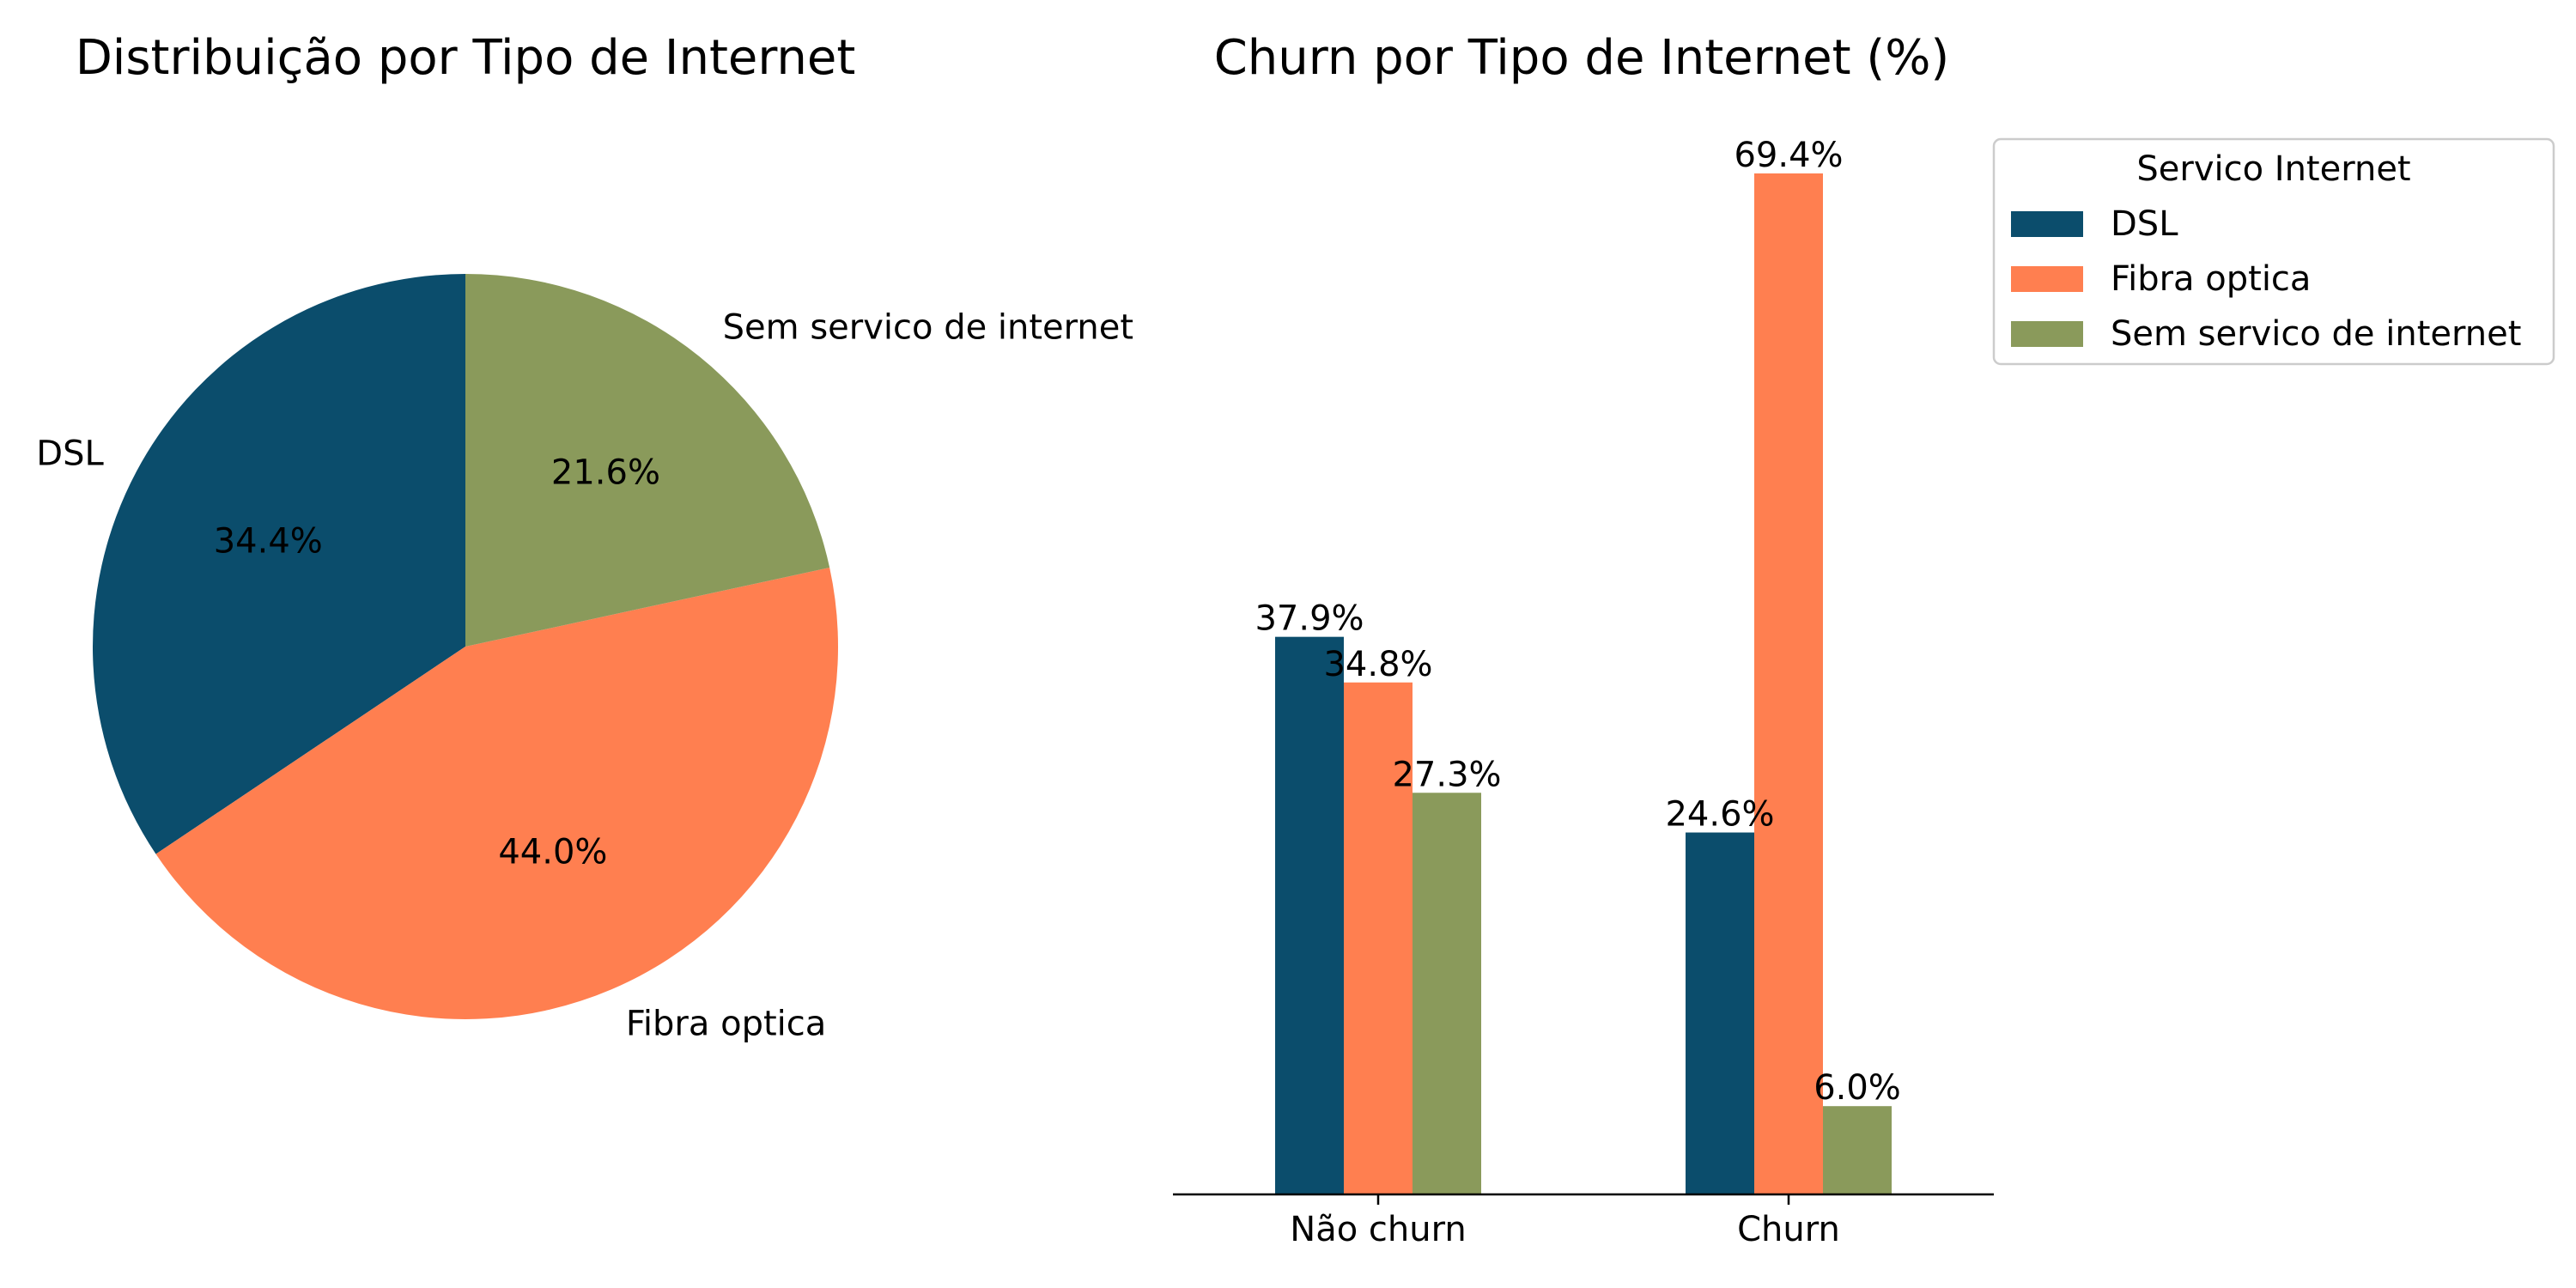  I want to click on x-tick-label: Não churn, so click(1378, 1229).